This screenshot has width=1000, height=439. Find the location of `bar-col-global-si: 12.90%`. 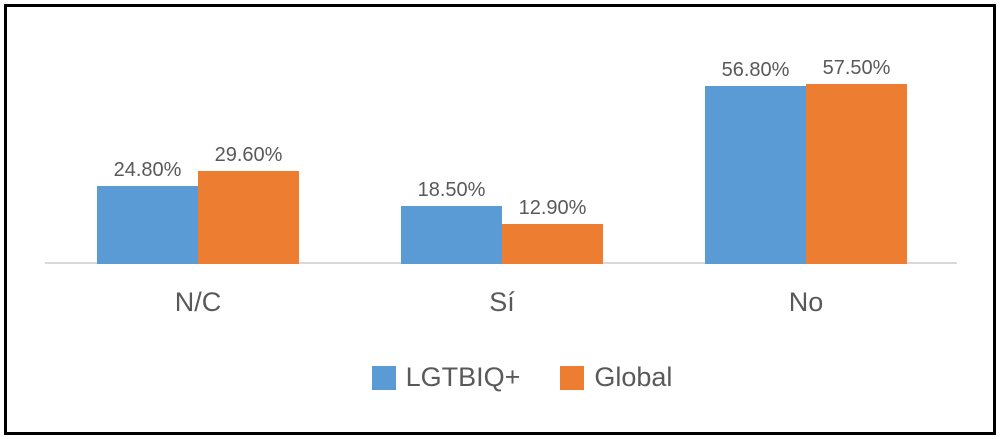

bar-col-global-si: 12.90% is located at coordinates (552, 230).